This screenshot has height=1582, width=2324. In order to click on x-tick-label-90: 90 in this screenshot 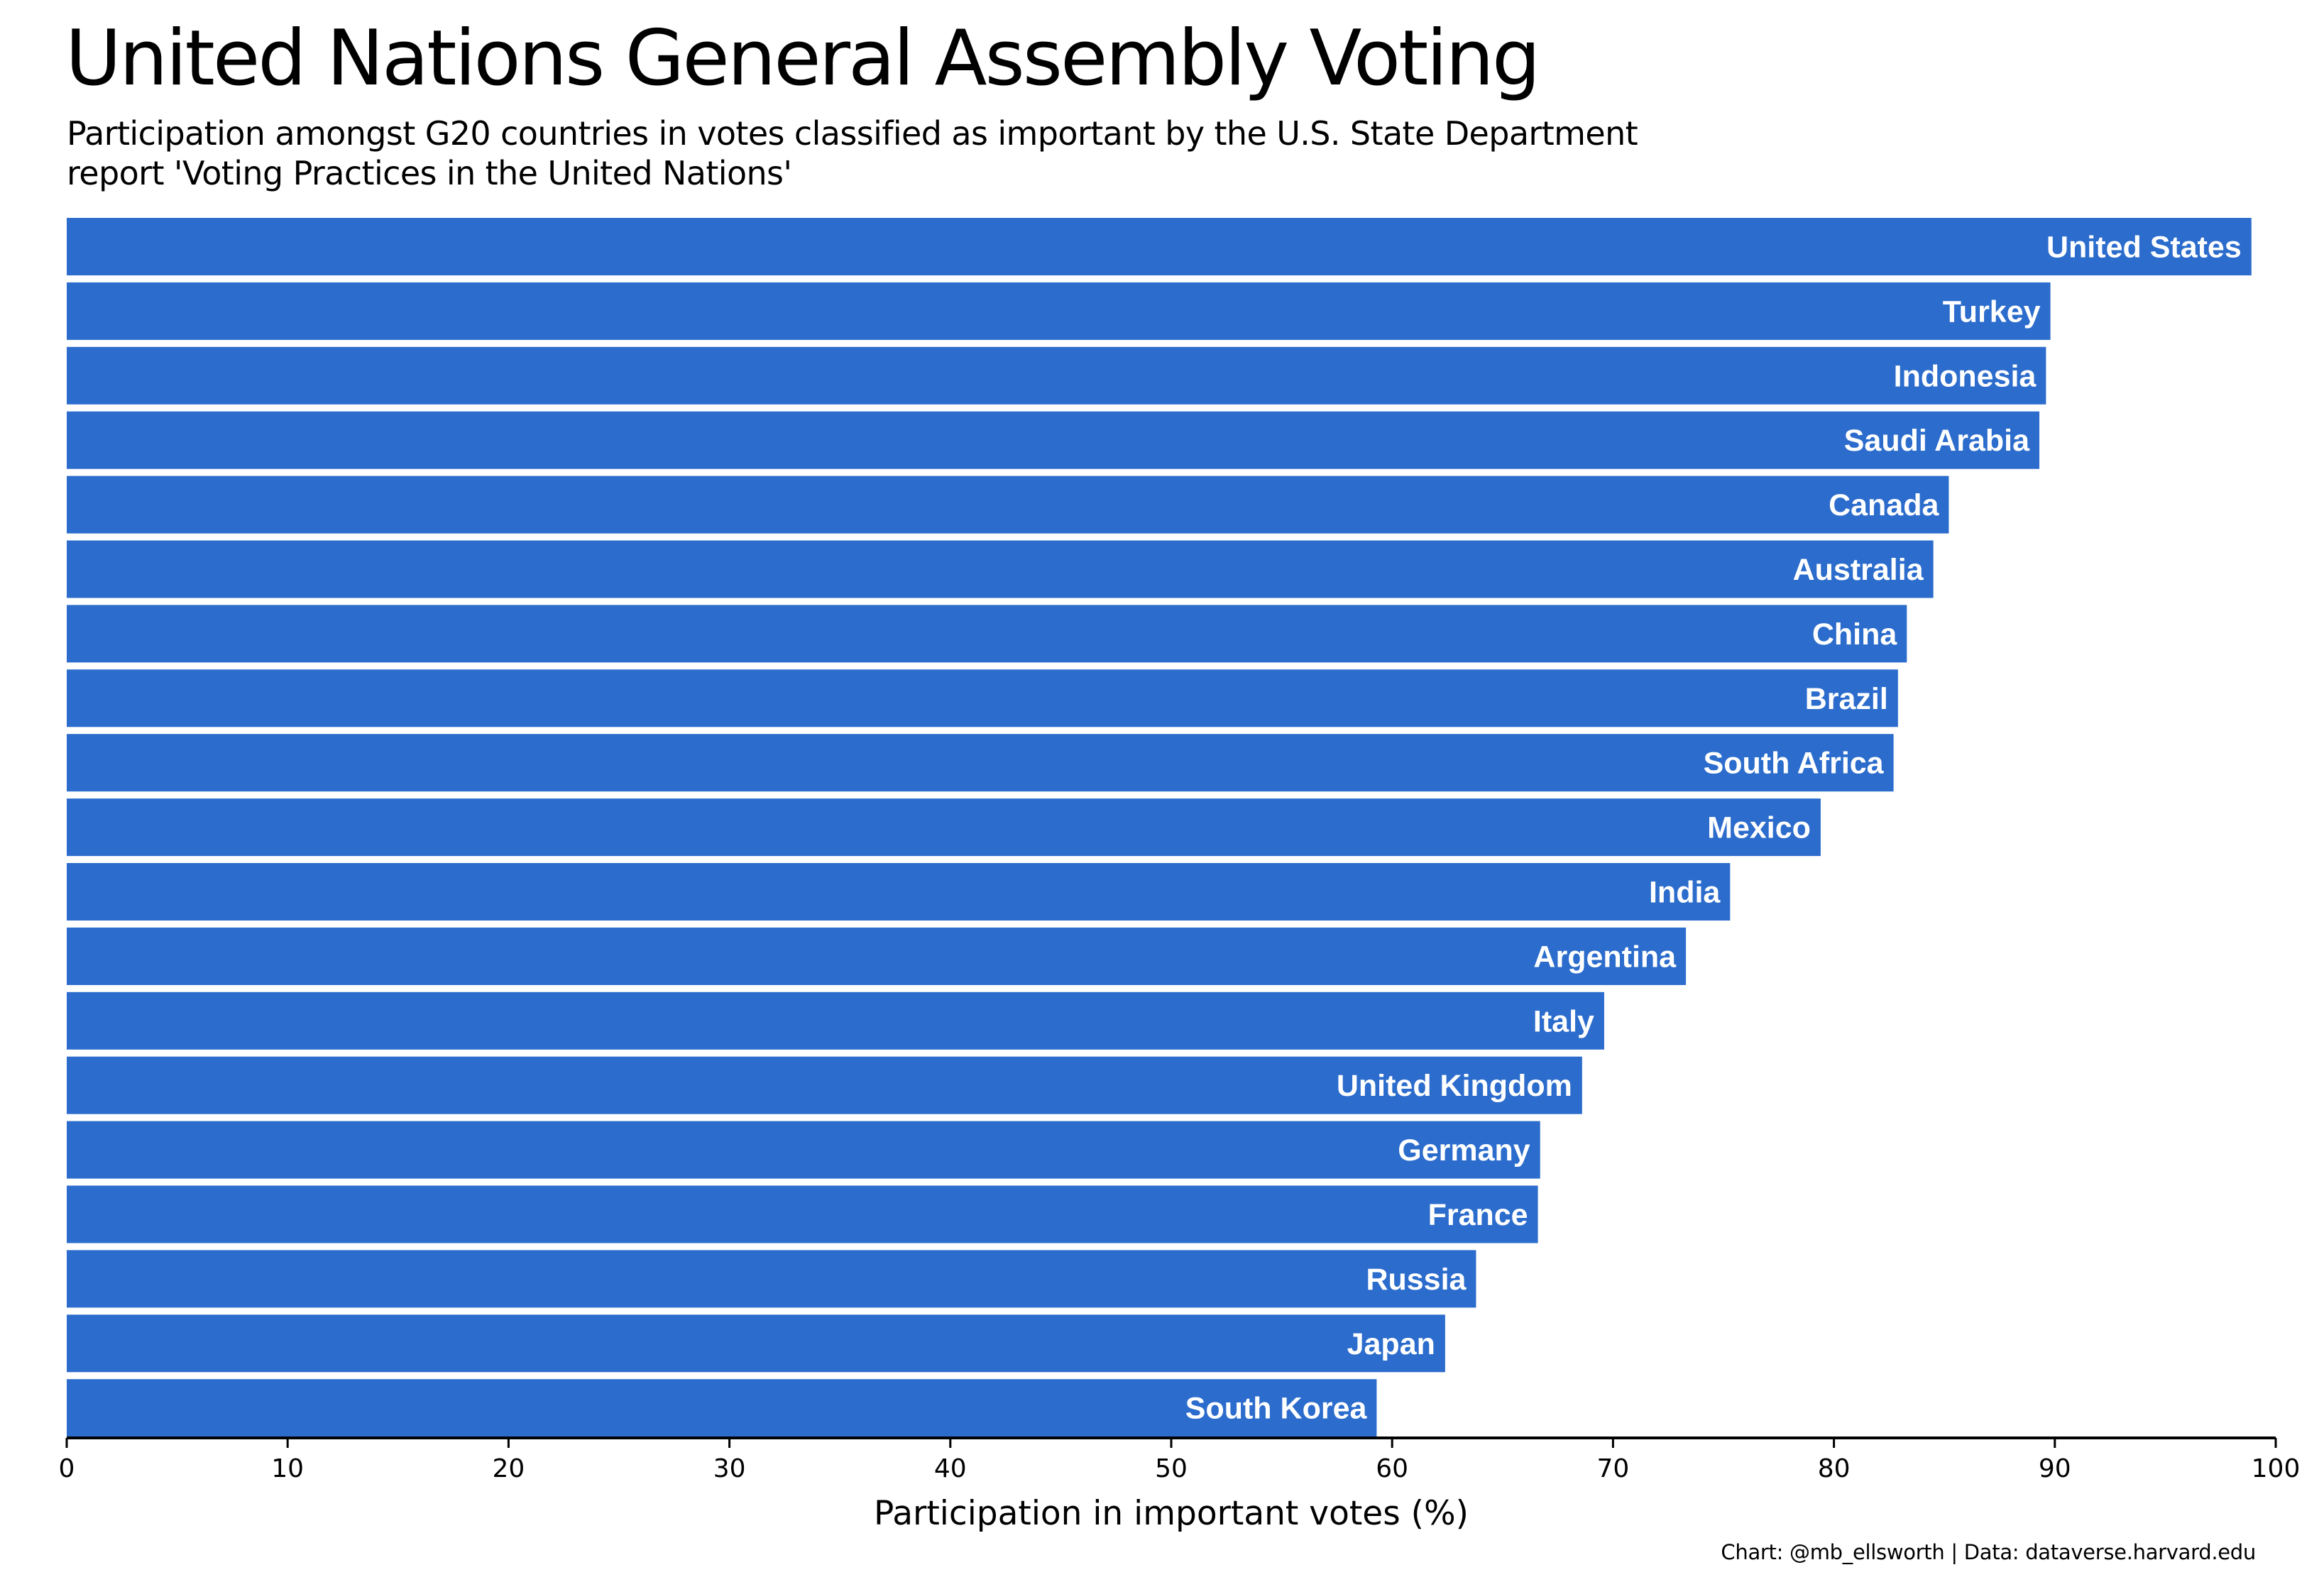, I will do `click(2055, 1468)`.